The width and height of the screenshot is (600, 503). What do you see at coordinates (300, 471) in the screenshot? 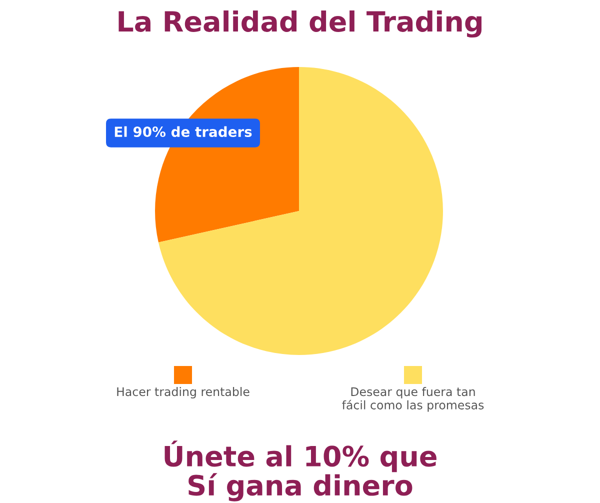
I see `text: Únete al 10% que Sí gana dinero` at bounding box center [300, 471].